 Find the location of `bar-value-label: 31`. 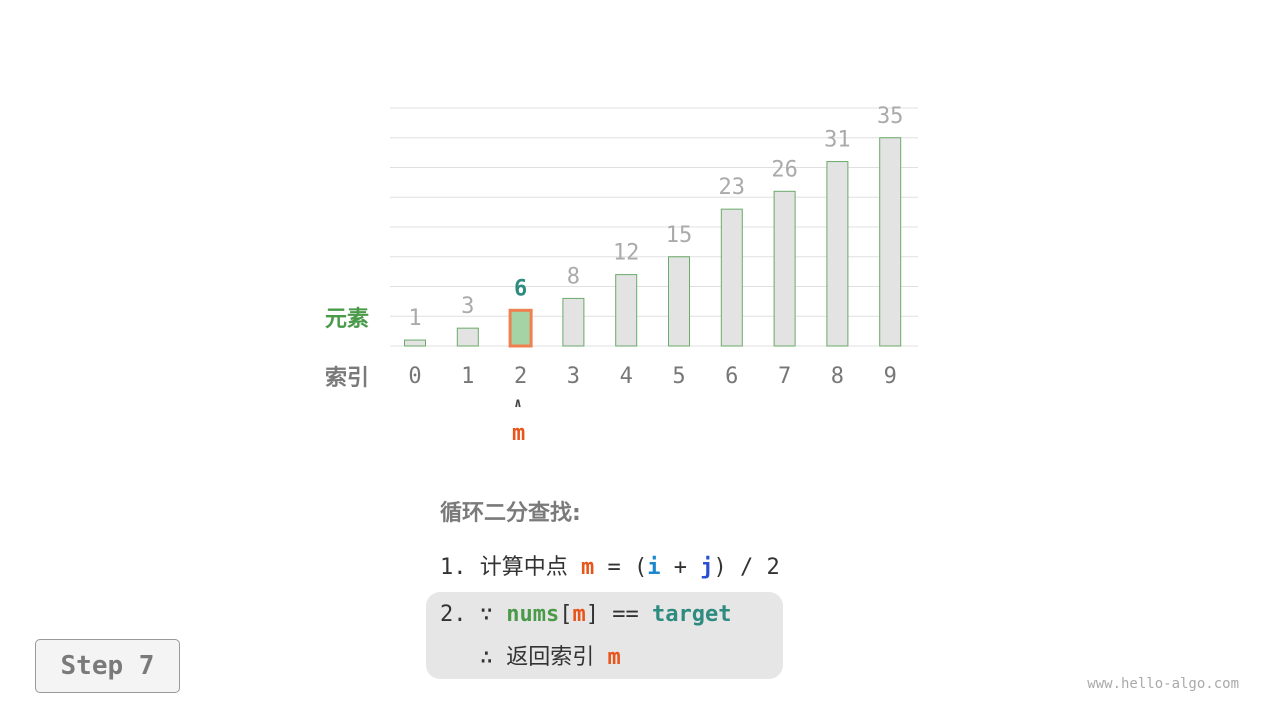

bar-value-label: 31 is located at coordinates (837, 140).